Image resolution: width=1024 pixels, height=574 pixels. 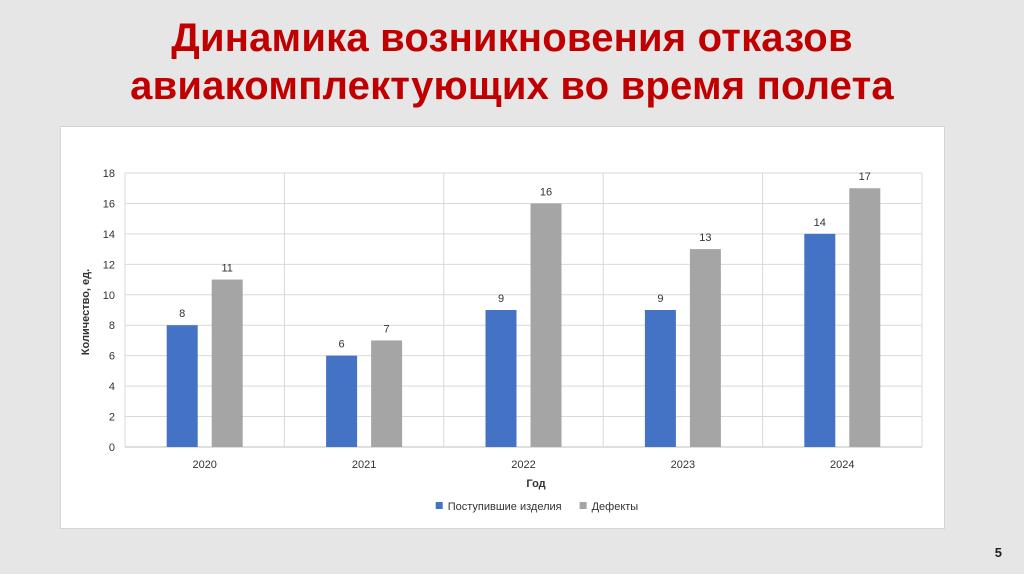 What do you see at coordinates (109, 174) in the screenshot?
I see `y-tick-label-18: 18` at bounding box center [109, 174].